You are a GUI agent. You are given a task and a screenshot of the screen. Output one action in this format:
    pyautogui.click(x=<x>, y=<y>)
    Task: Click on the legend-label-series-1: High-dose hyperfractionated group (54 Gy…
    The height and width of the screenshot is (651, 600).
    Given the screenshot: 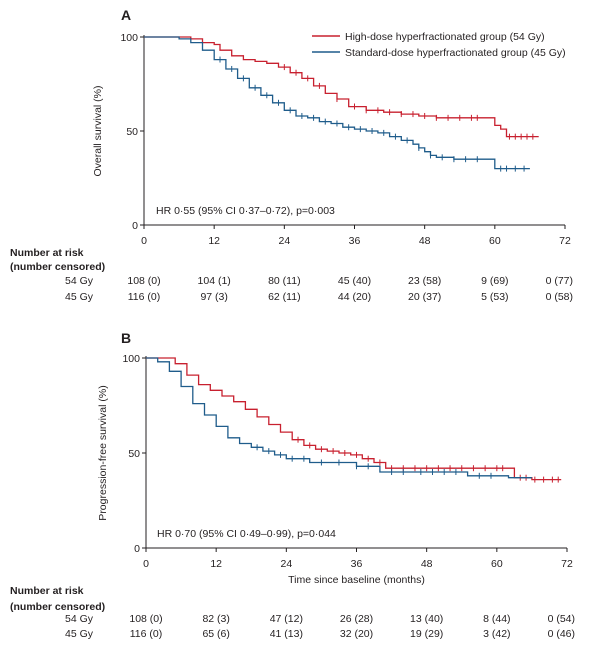 What is the action you would take?
    pyautogui.click(x=445, y=37)
    